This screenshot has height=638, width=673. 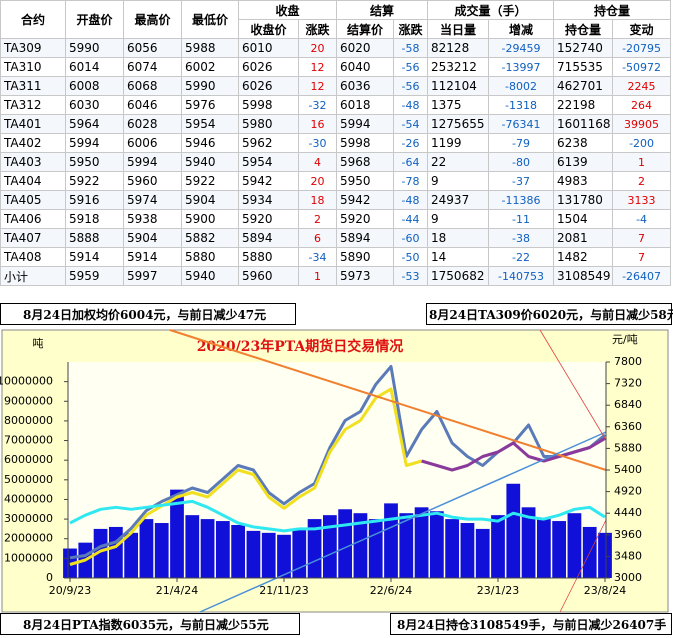 I want to click on table-cell: 12, so click(x=317, y=86).